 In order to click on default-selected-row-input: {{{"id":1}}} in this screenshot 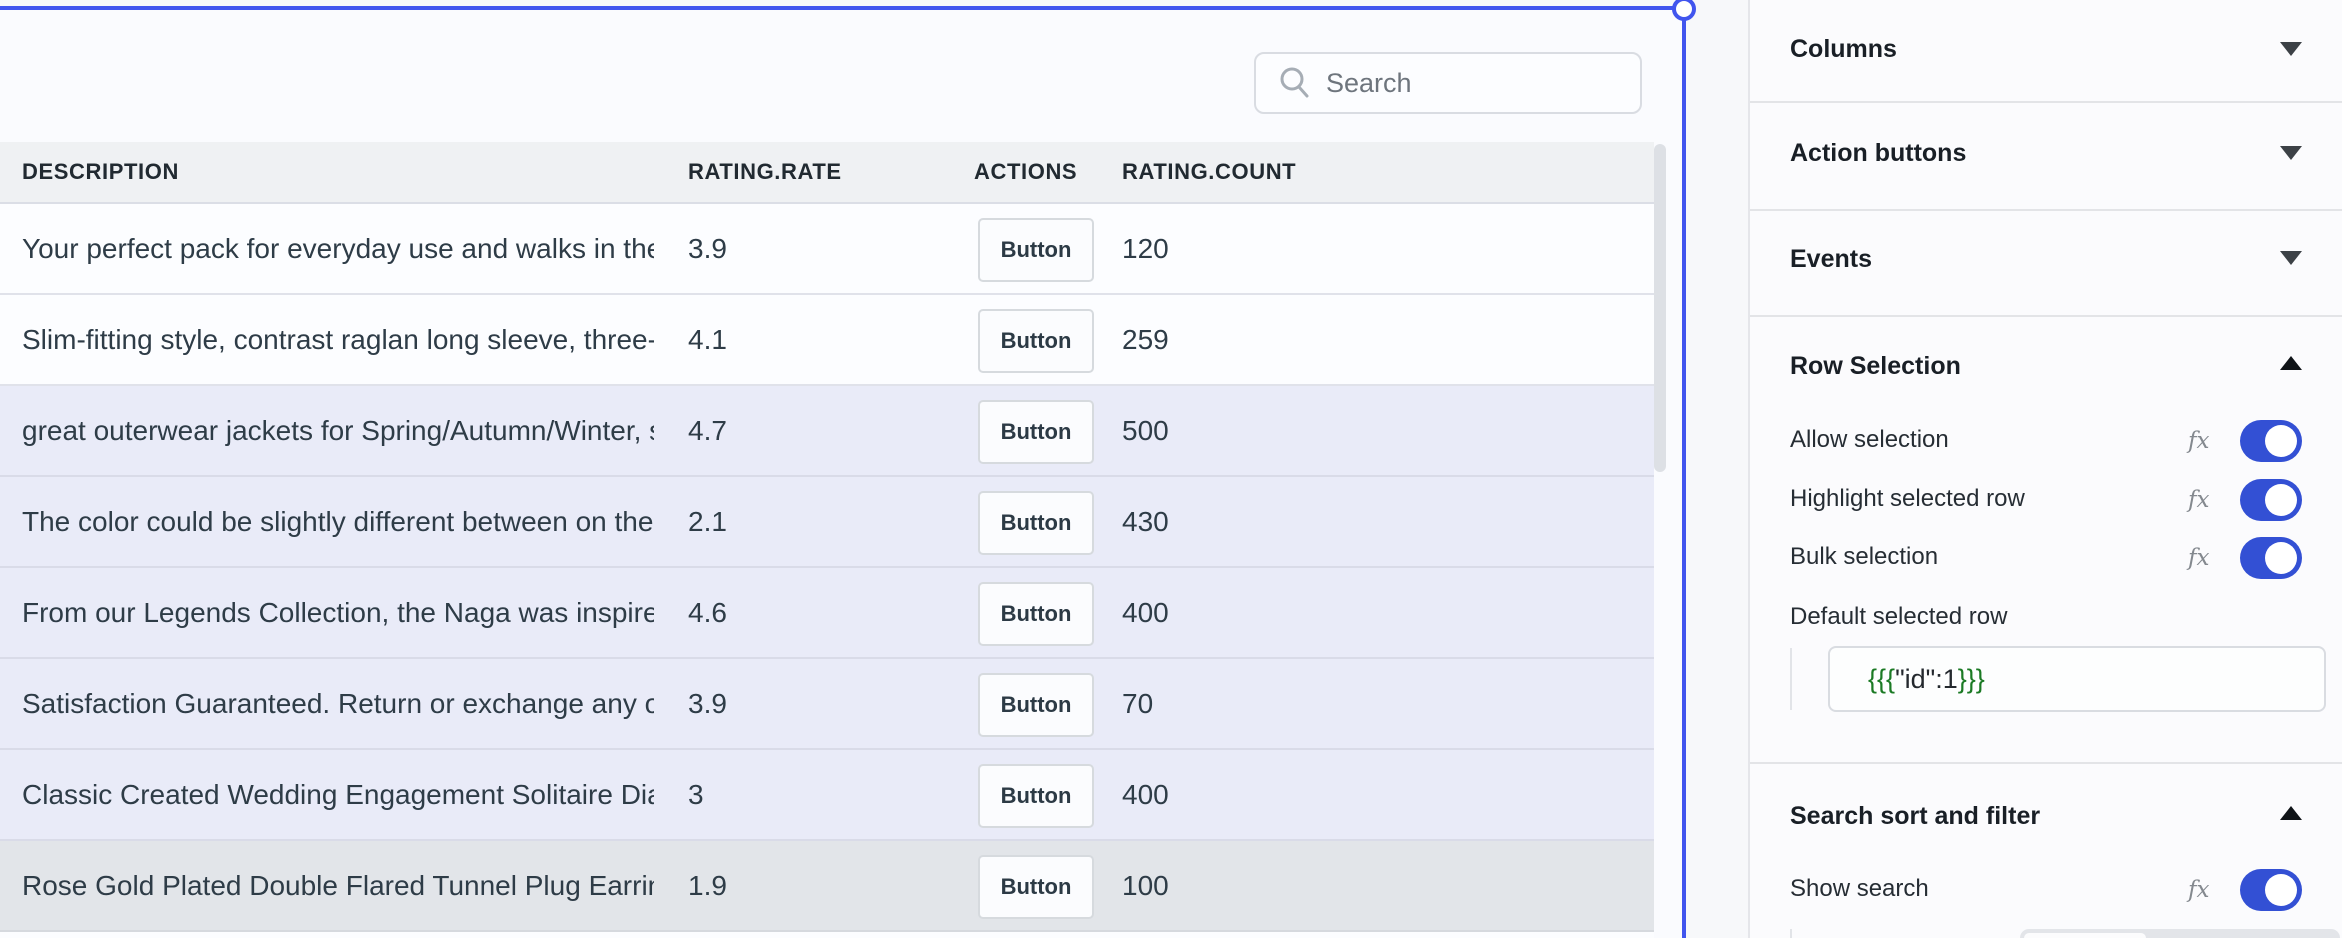, I will do `click(2077, 679)`.